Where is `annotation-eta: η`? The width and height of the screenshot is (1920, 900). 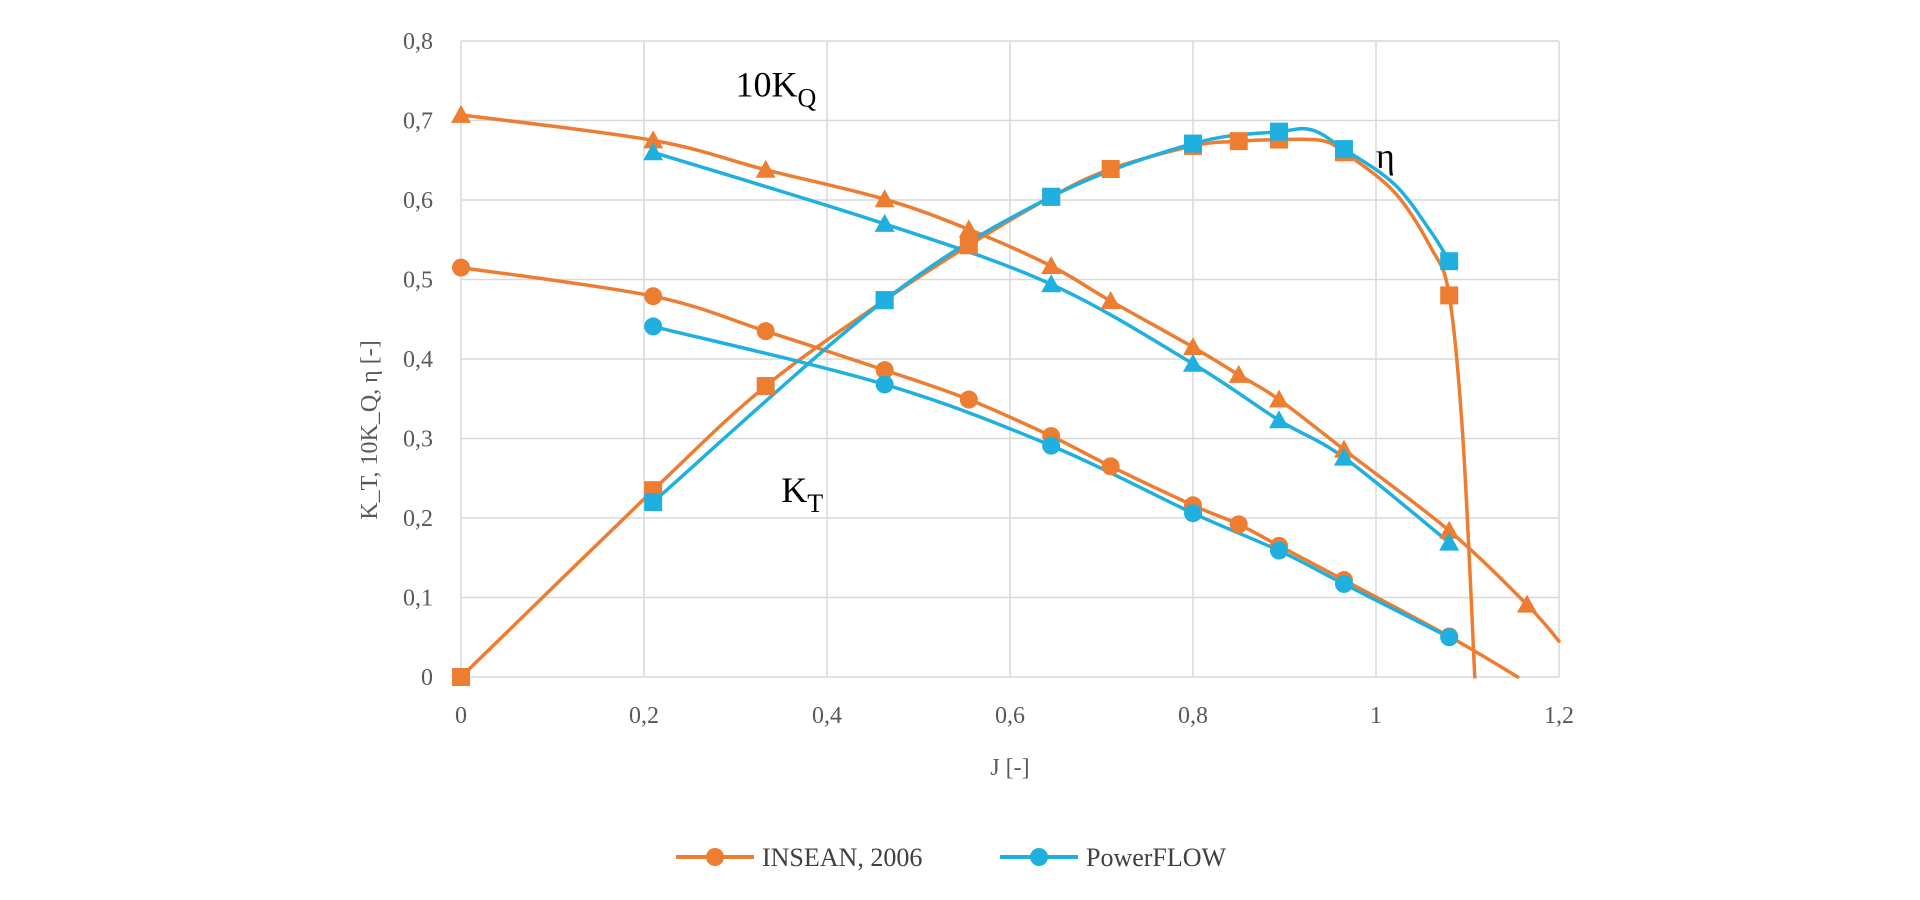 annotation-eta: η is located at coordinates (1385, 156).